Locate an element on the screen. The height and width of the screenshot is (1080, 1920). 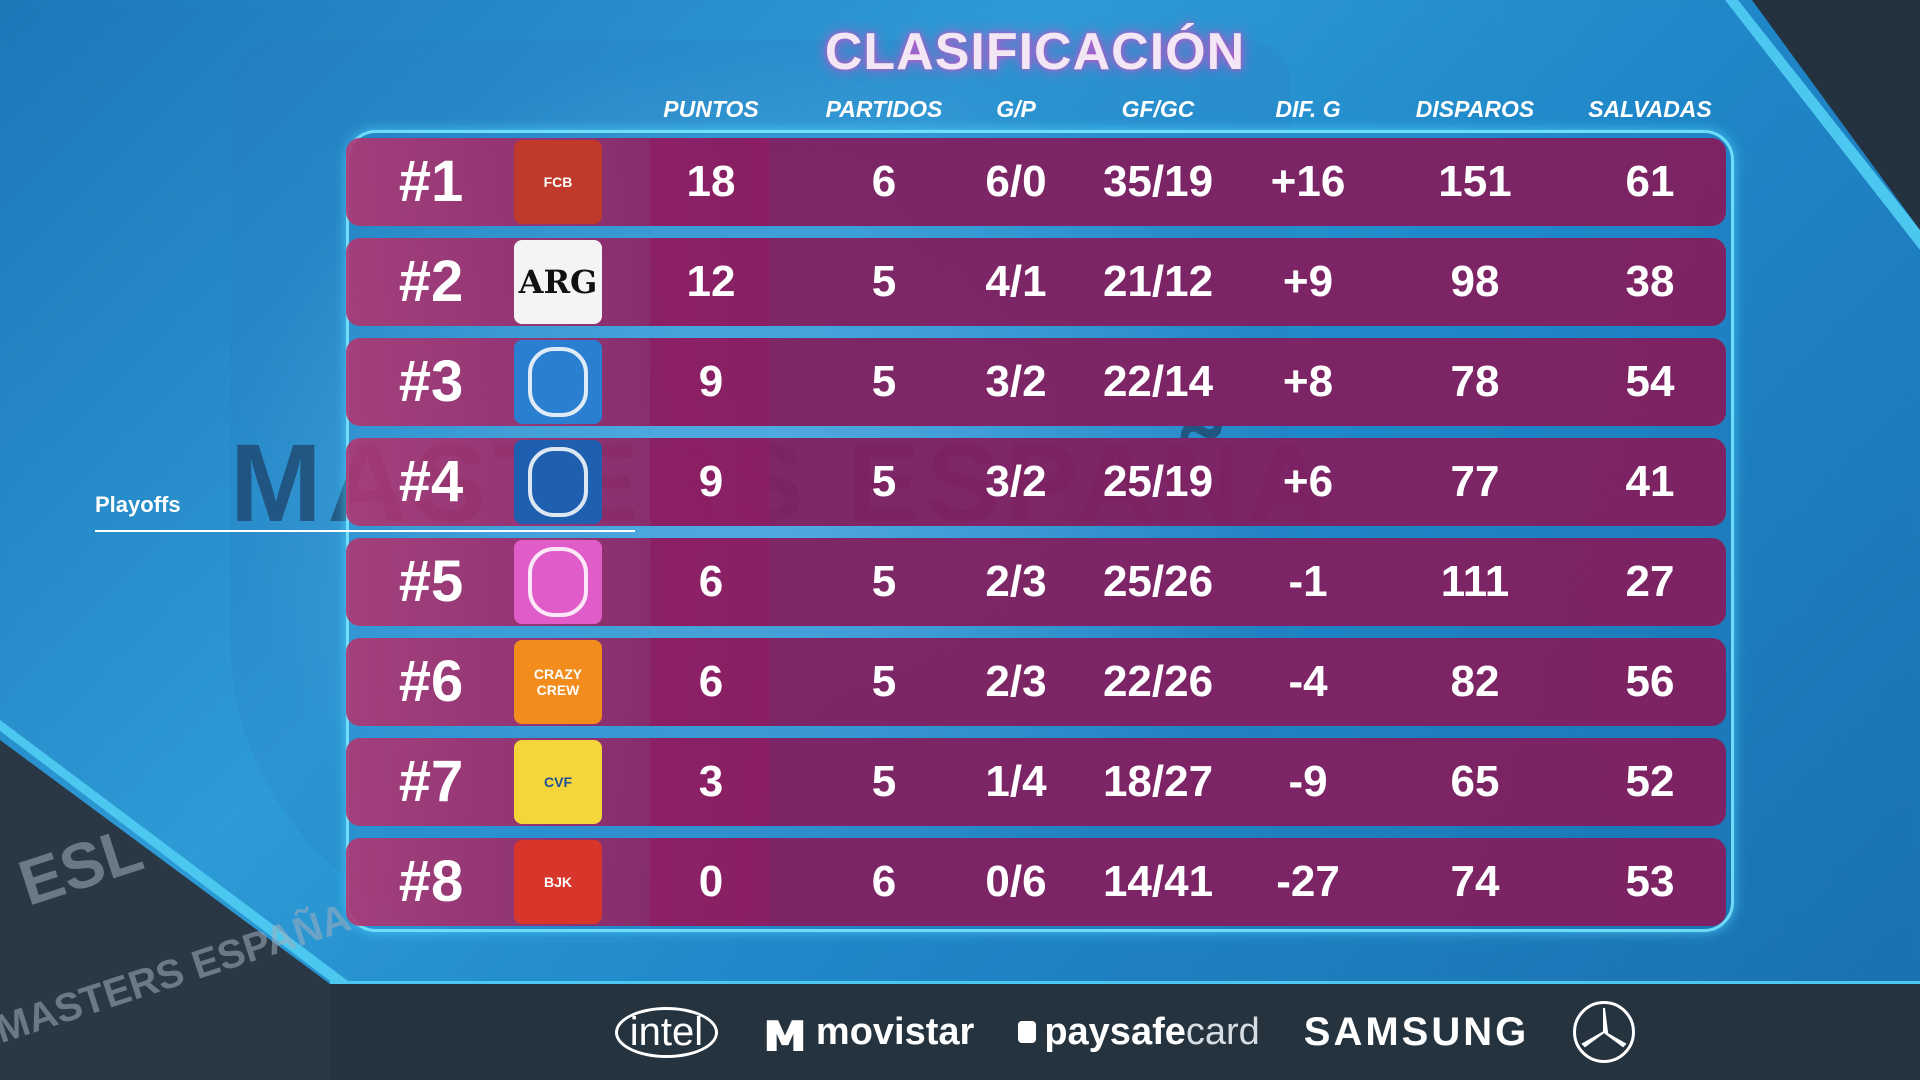
cell-dif: +9 is located at coordinates (1308, 281).